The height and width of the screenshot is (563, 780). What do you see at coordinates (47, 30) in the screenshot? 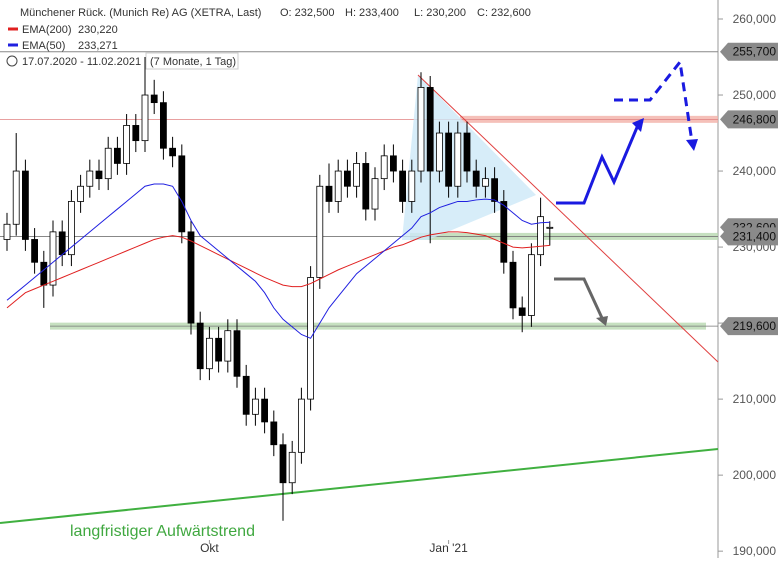
I see `legend-label: EMA(200)` at bounding box center [47, 30].